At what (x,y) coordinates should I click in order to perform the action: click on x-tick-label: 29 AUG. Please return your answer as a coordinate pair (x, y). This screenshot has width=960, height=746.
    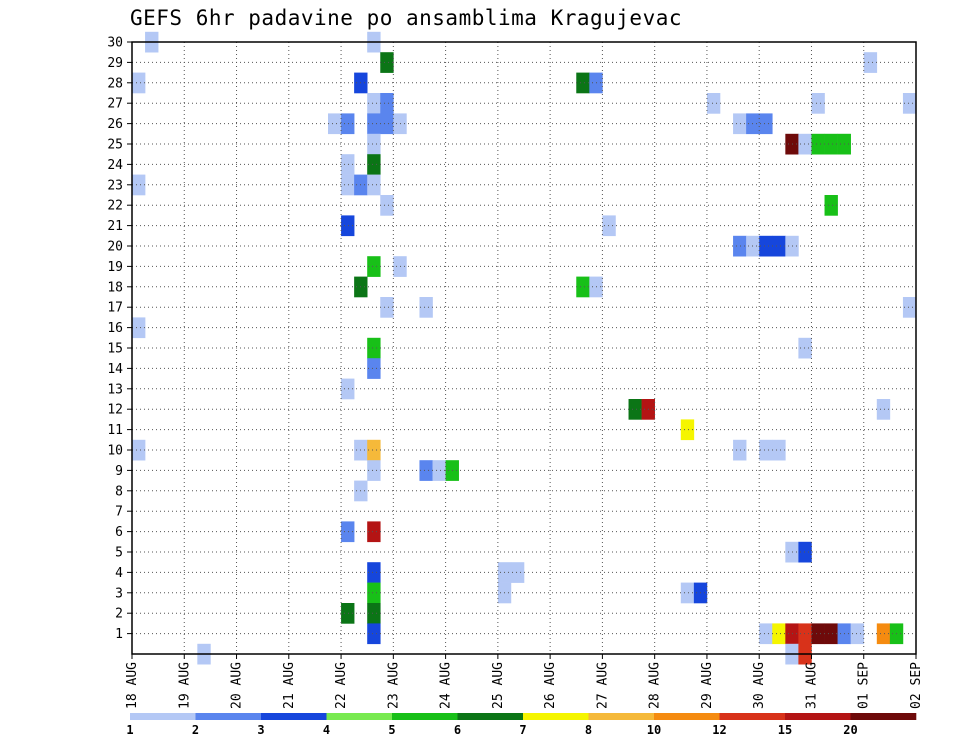
    Looking at the image, I should click on (707, 685).